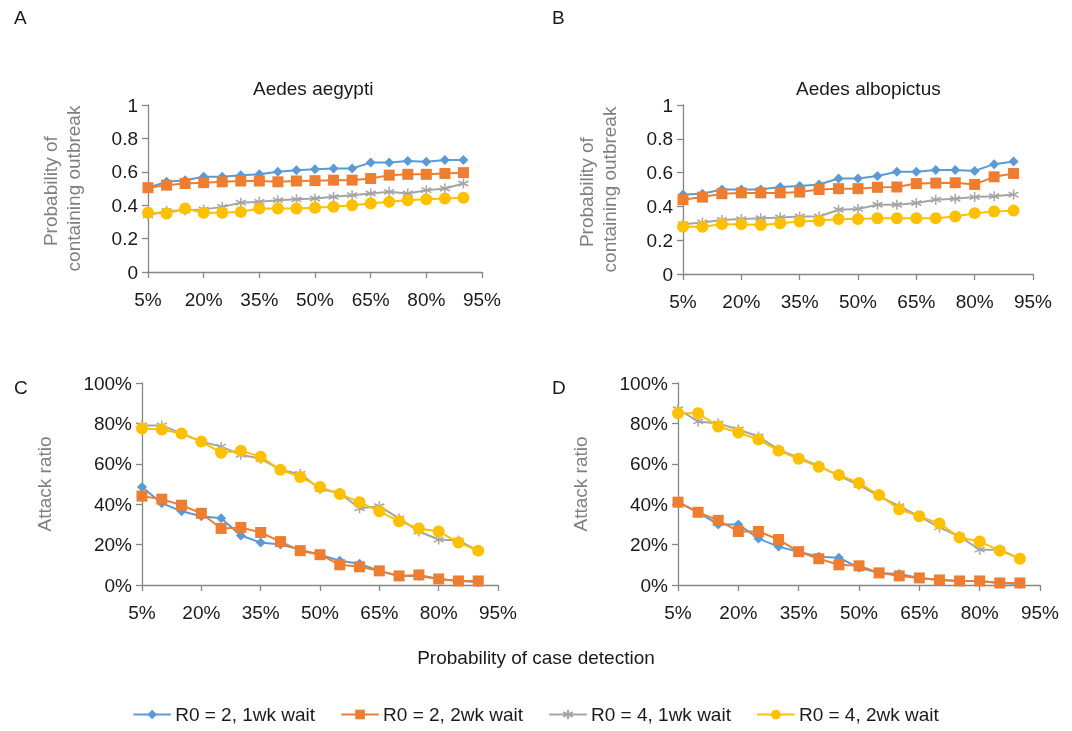 Image resolution: width=1072 pixels, height=731 pixels. What do you see at coordinates (868, 88) in the screenshot?
I see `chart-title: Aedes albopictus` at bounding box center [868, 88].